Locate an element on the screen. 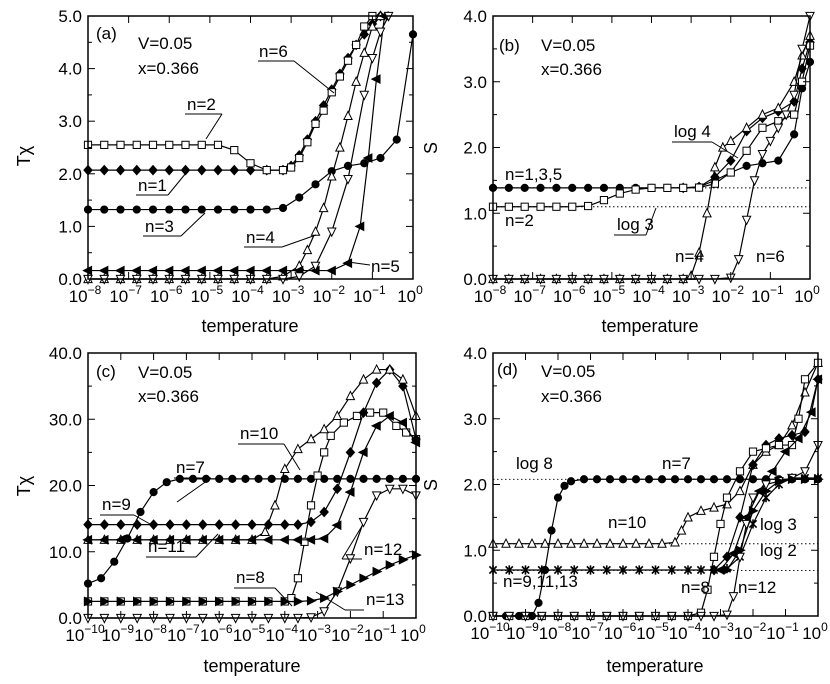 The height and width of the screenshot is (684, 830). xtick-label: 10⁻⁷ is located at coordinates (125, 294).